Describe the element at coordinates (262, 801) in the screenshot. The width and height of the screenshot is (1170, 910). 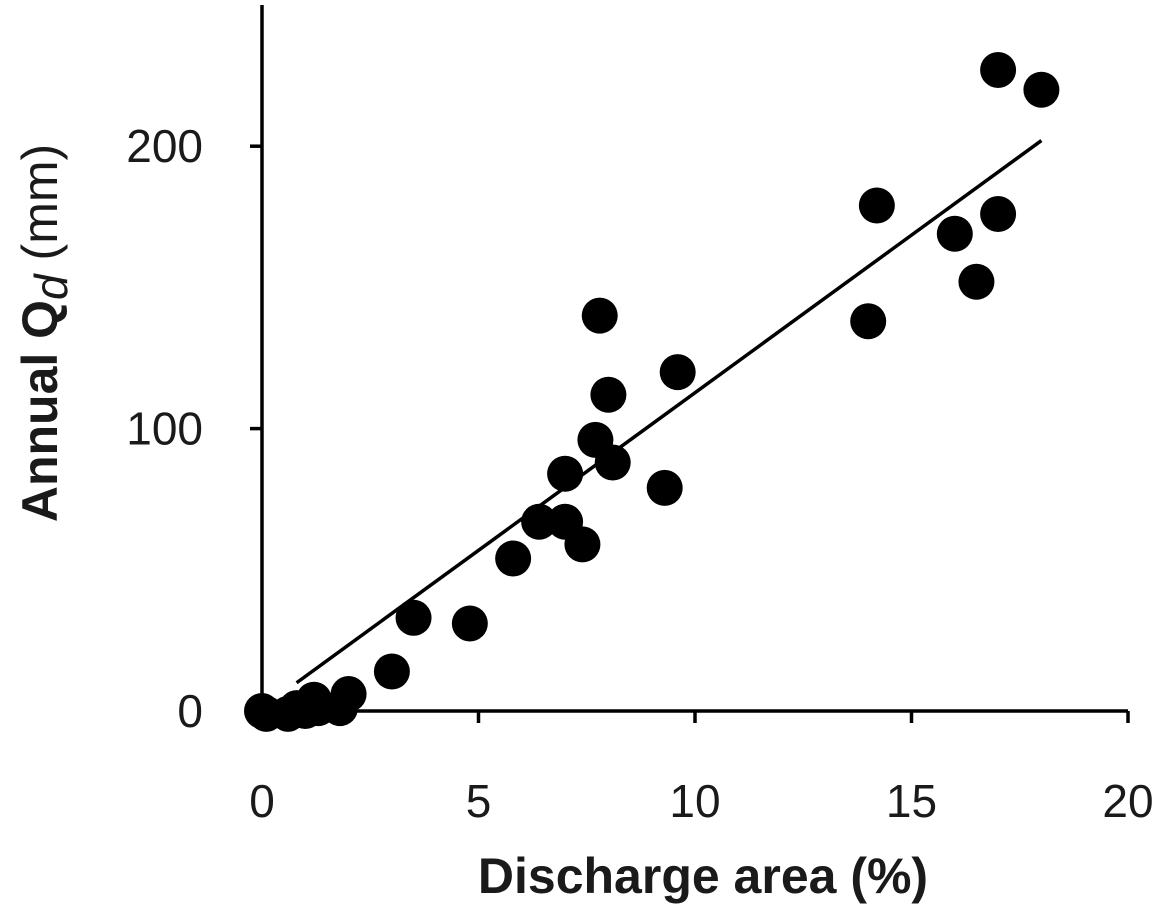
I see `x-tick-label: 0` at that location.